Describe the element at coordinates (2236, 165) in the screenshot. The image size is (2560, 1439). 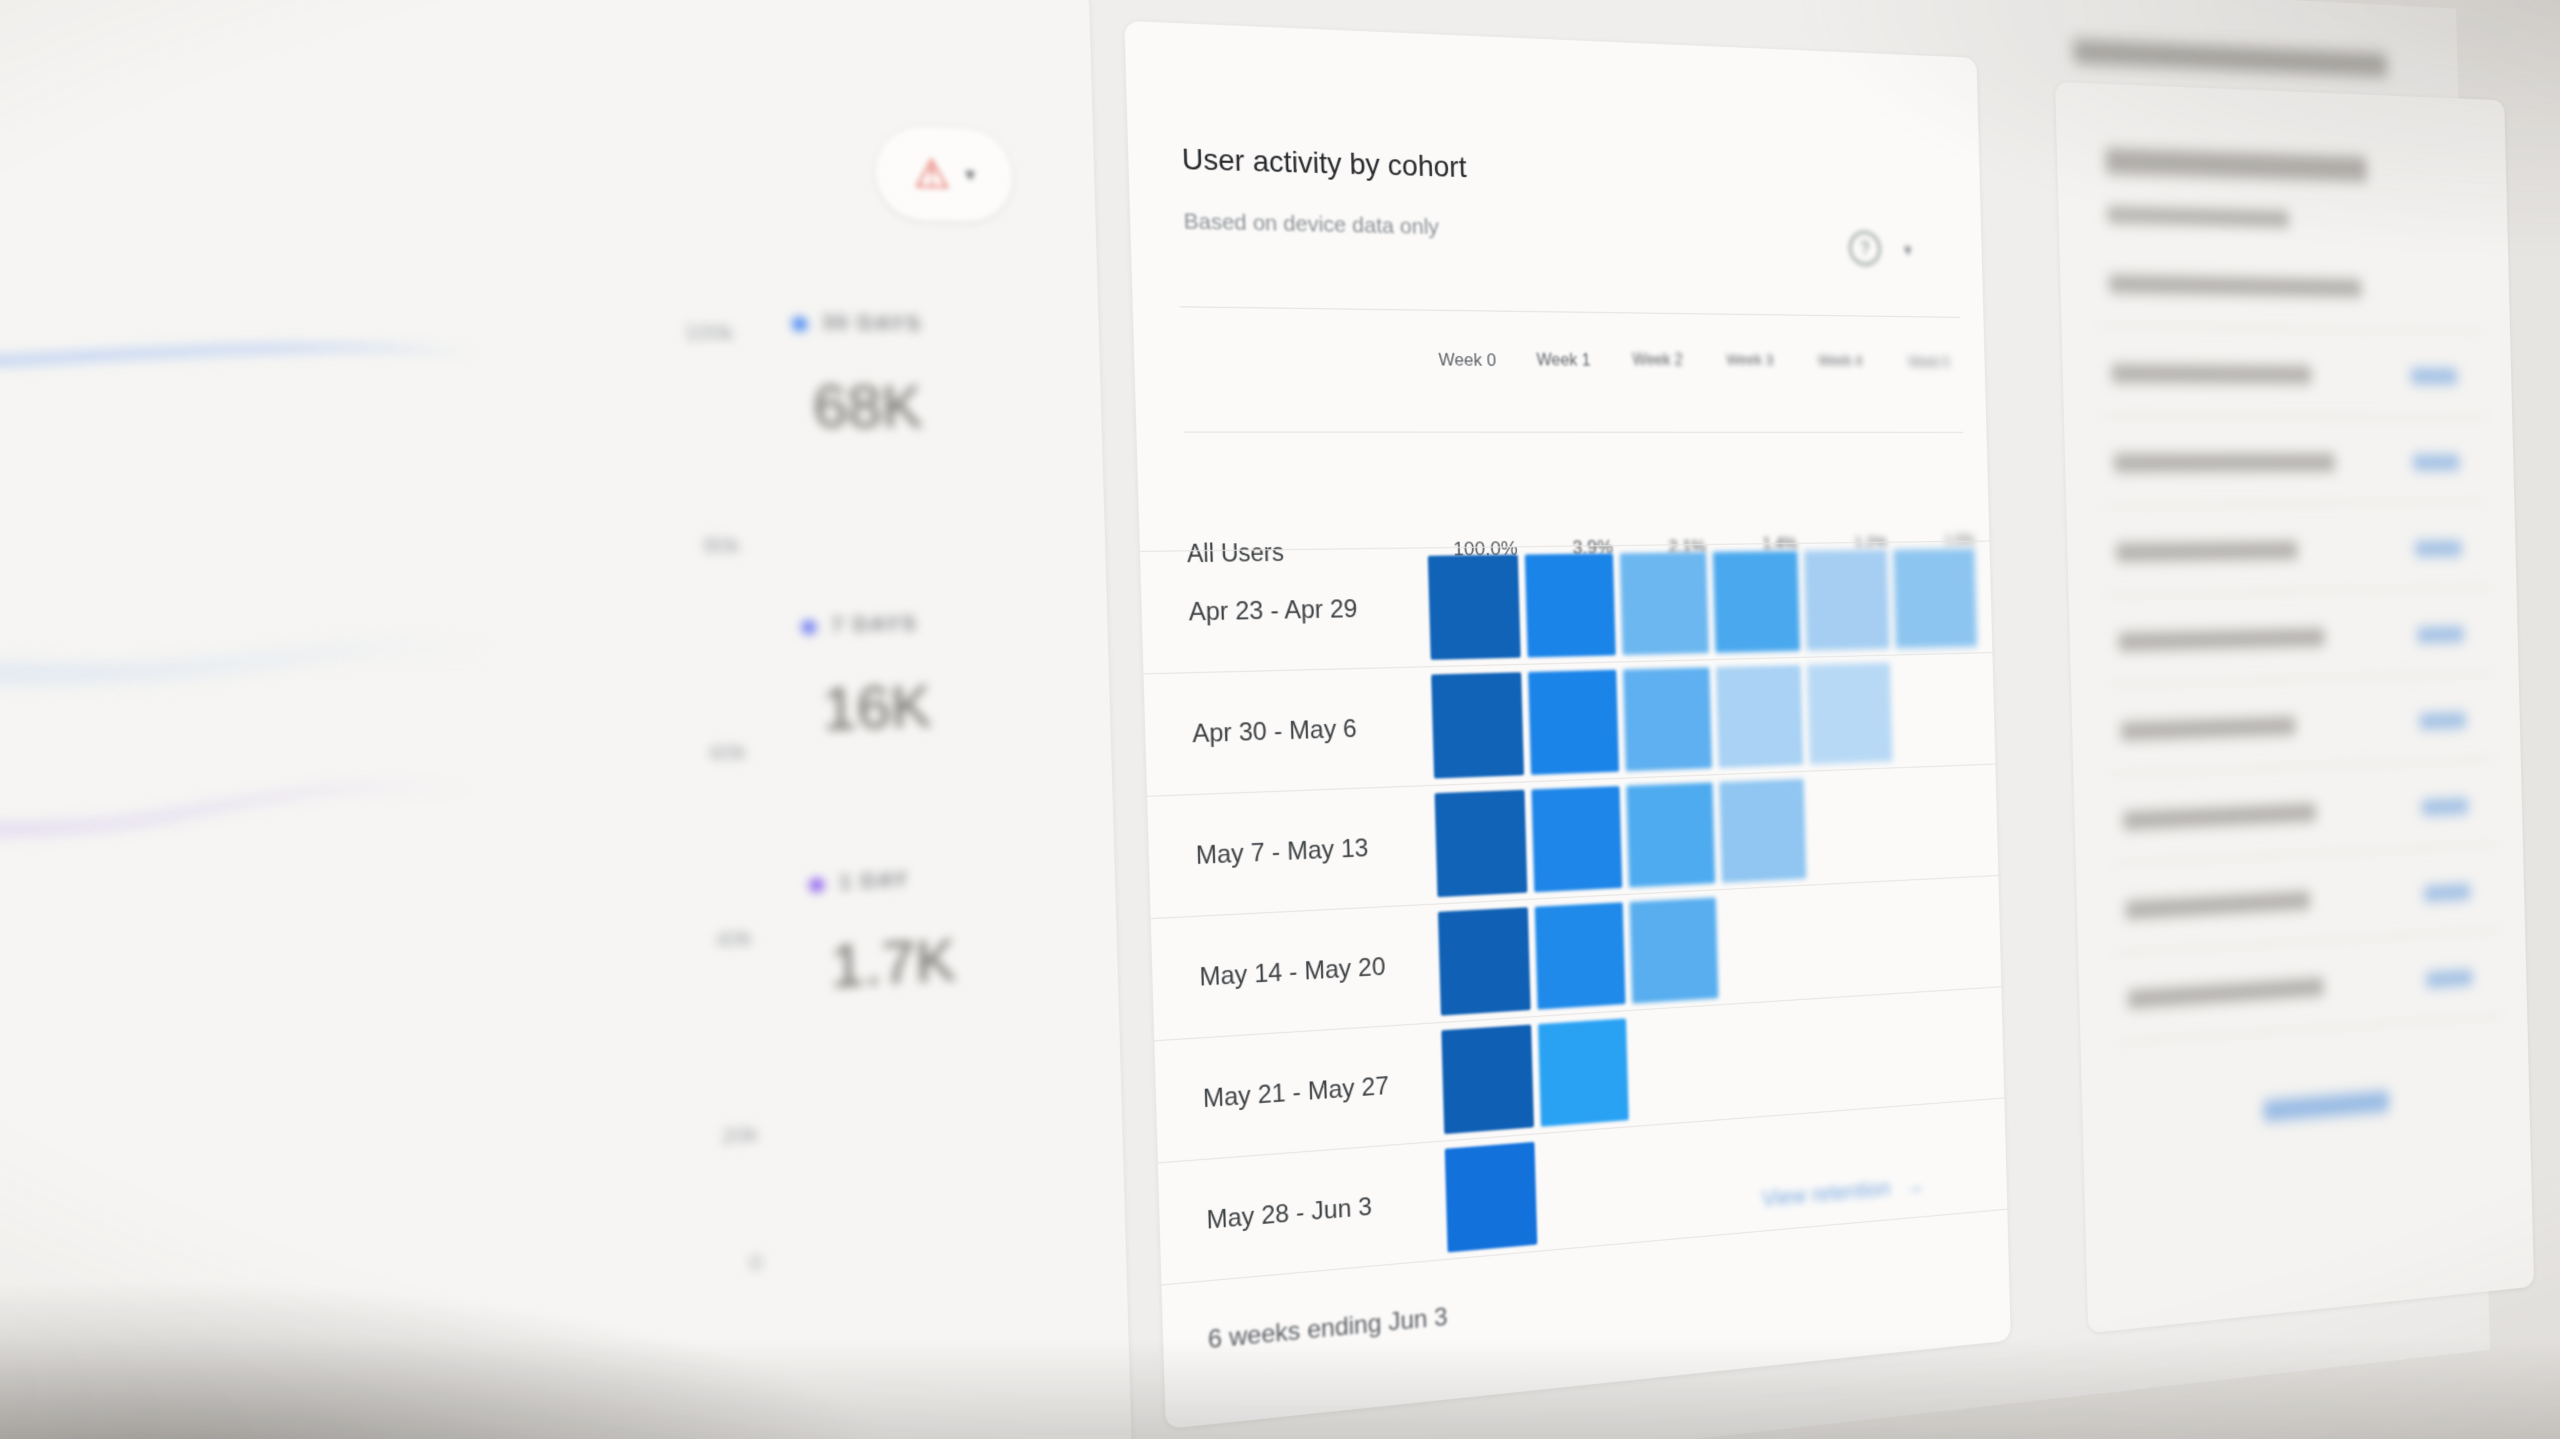
I see `card-title-placeholder` at that location.